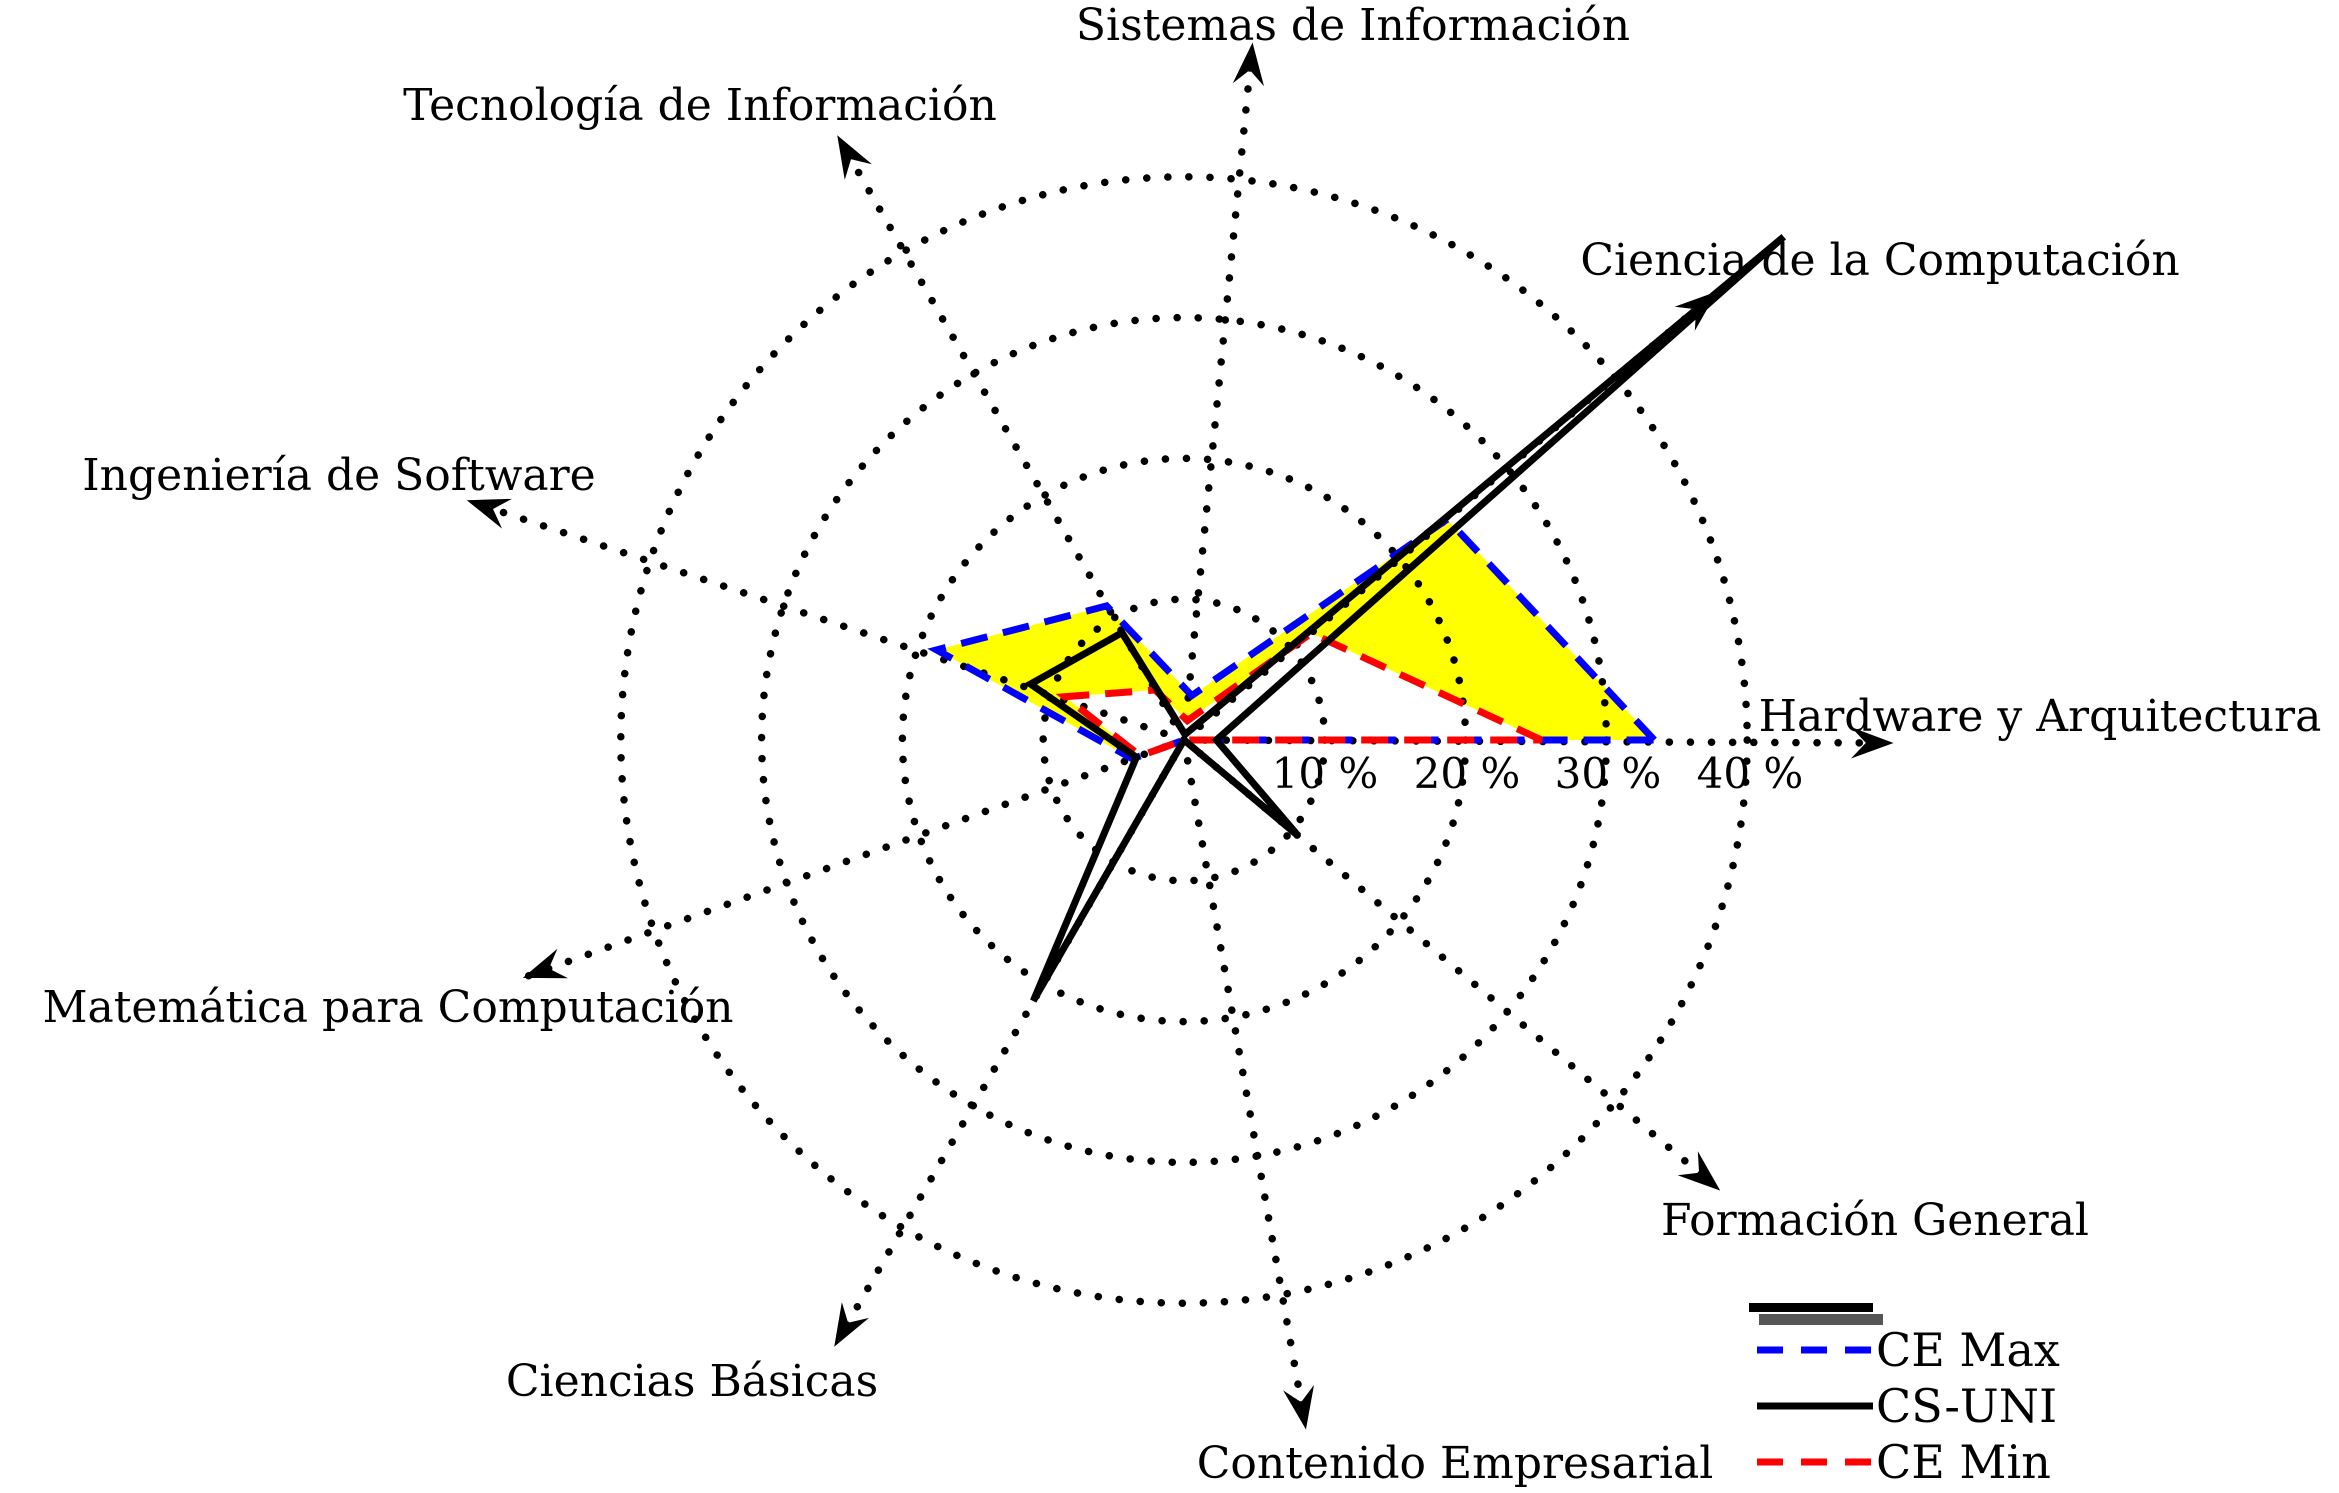 The image size is (2339, 1493). Describe the element at coordinates (1750, 773) in the screenshot. I see `tick-label: 40 %` at that location.